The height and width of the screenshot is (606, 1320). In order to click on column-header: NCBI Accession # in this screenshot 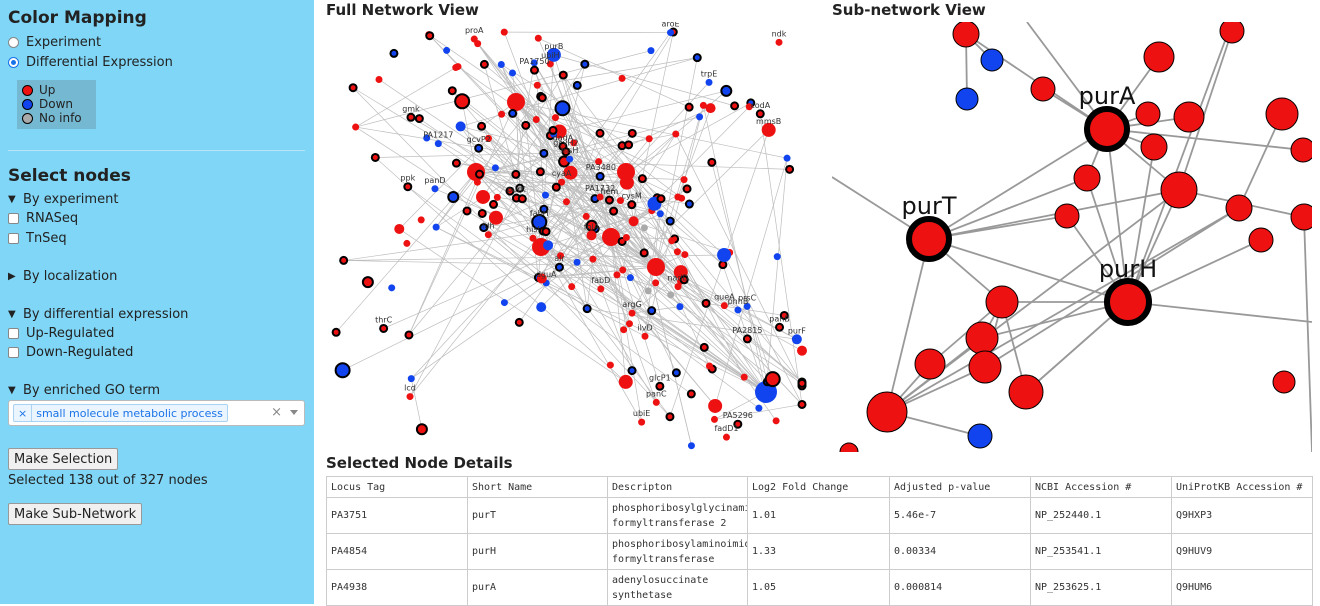, I will do `click(1101, 487)`.